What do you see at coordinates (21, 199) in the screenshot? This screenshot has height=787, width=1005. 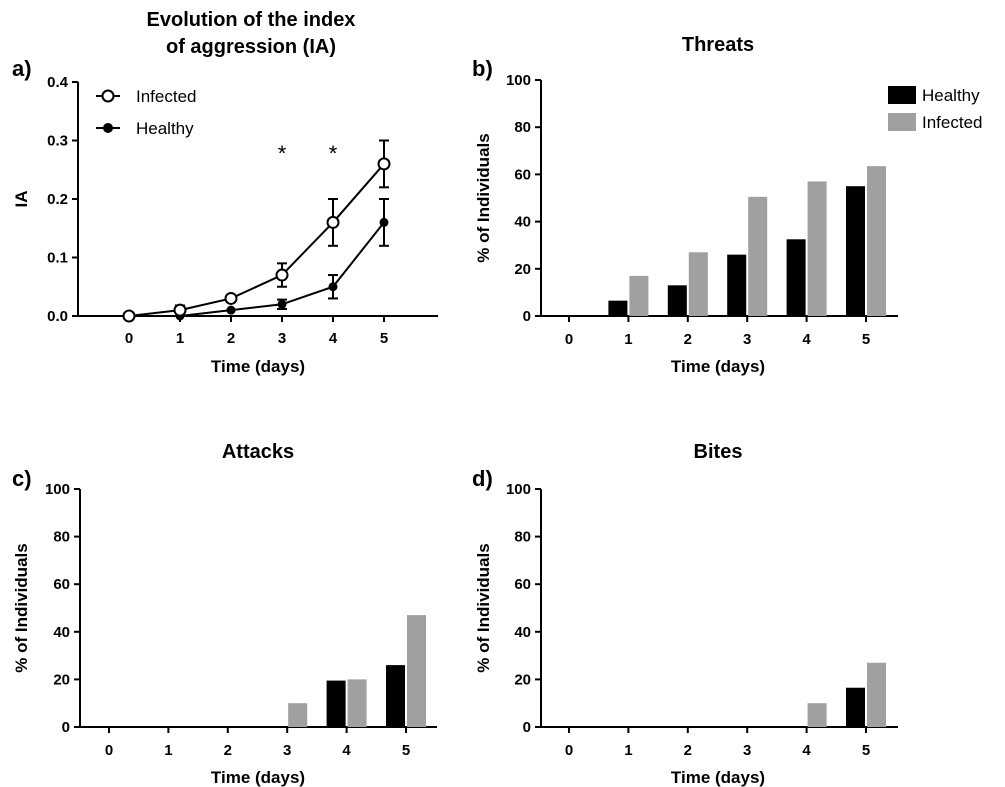 I see `panel-a-y-axis-label: IA` at bounding box center [21, 199].